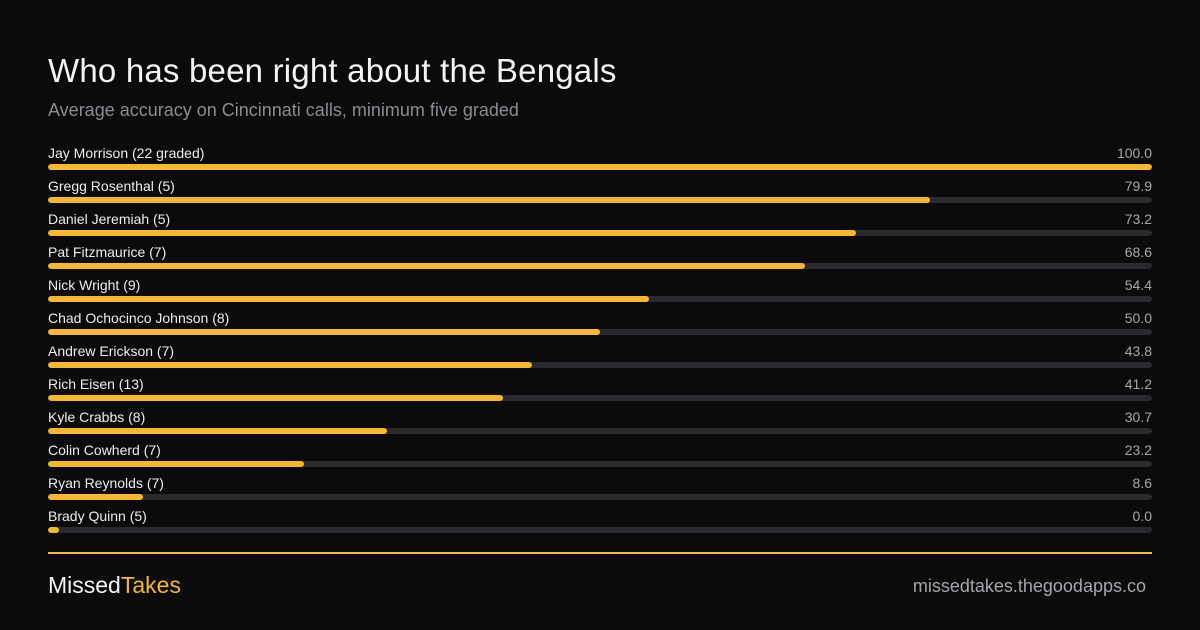 Image resolution: width=1200 pixels, height=630 pixels. I want to click on bar-label: Nick Wright (9), so click(94, 285).